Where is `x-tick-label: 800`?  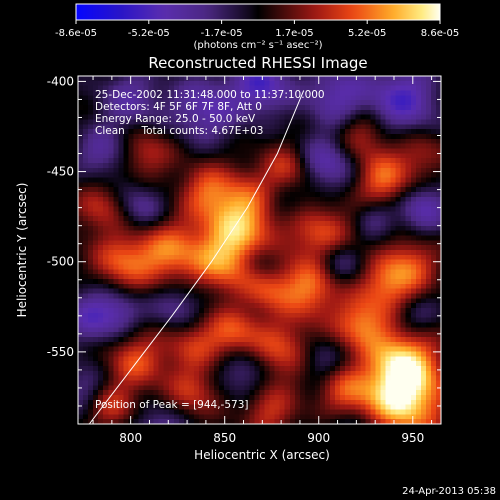
x-tick-label: 800 is located at coordinates (130, 438).